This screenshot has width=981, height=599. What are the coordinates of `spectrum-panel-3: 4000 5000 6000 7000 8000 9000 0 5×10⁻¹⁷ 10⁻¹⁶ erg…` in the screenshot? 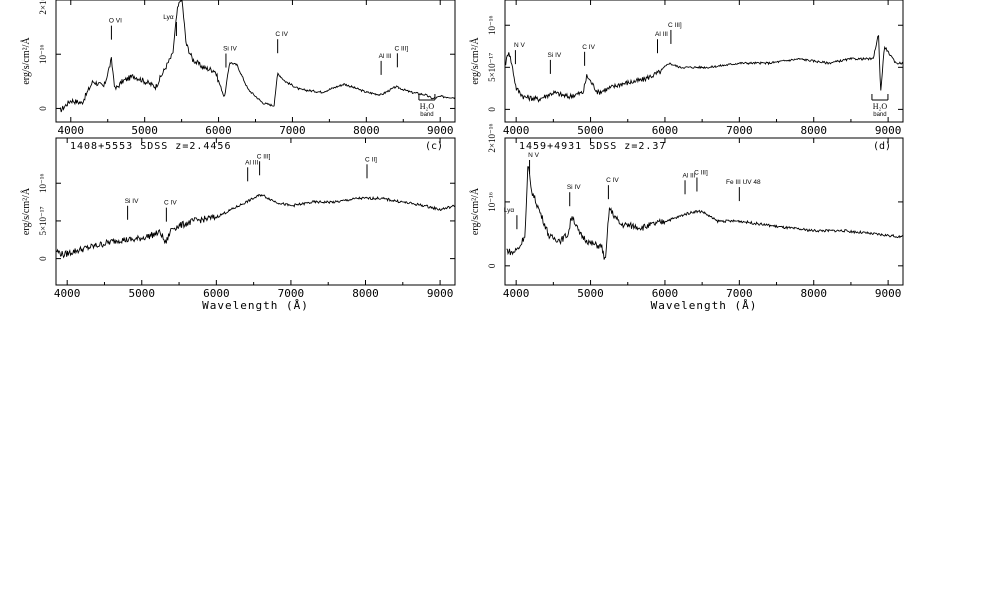 It's located at (238, 224).